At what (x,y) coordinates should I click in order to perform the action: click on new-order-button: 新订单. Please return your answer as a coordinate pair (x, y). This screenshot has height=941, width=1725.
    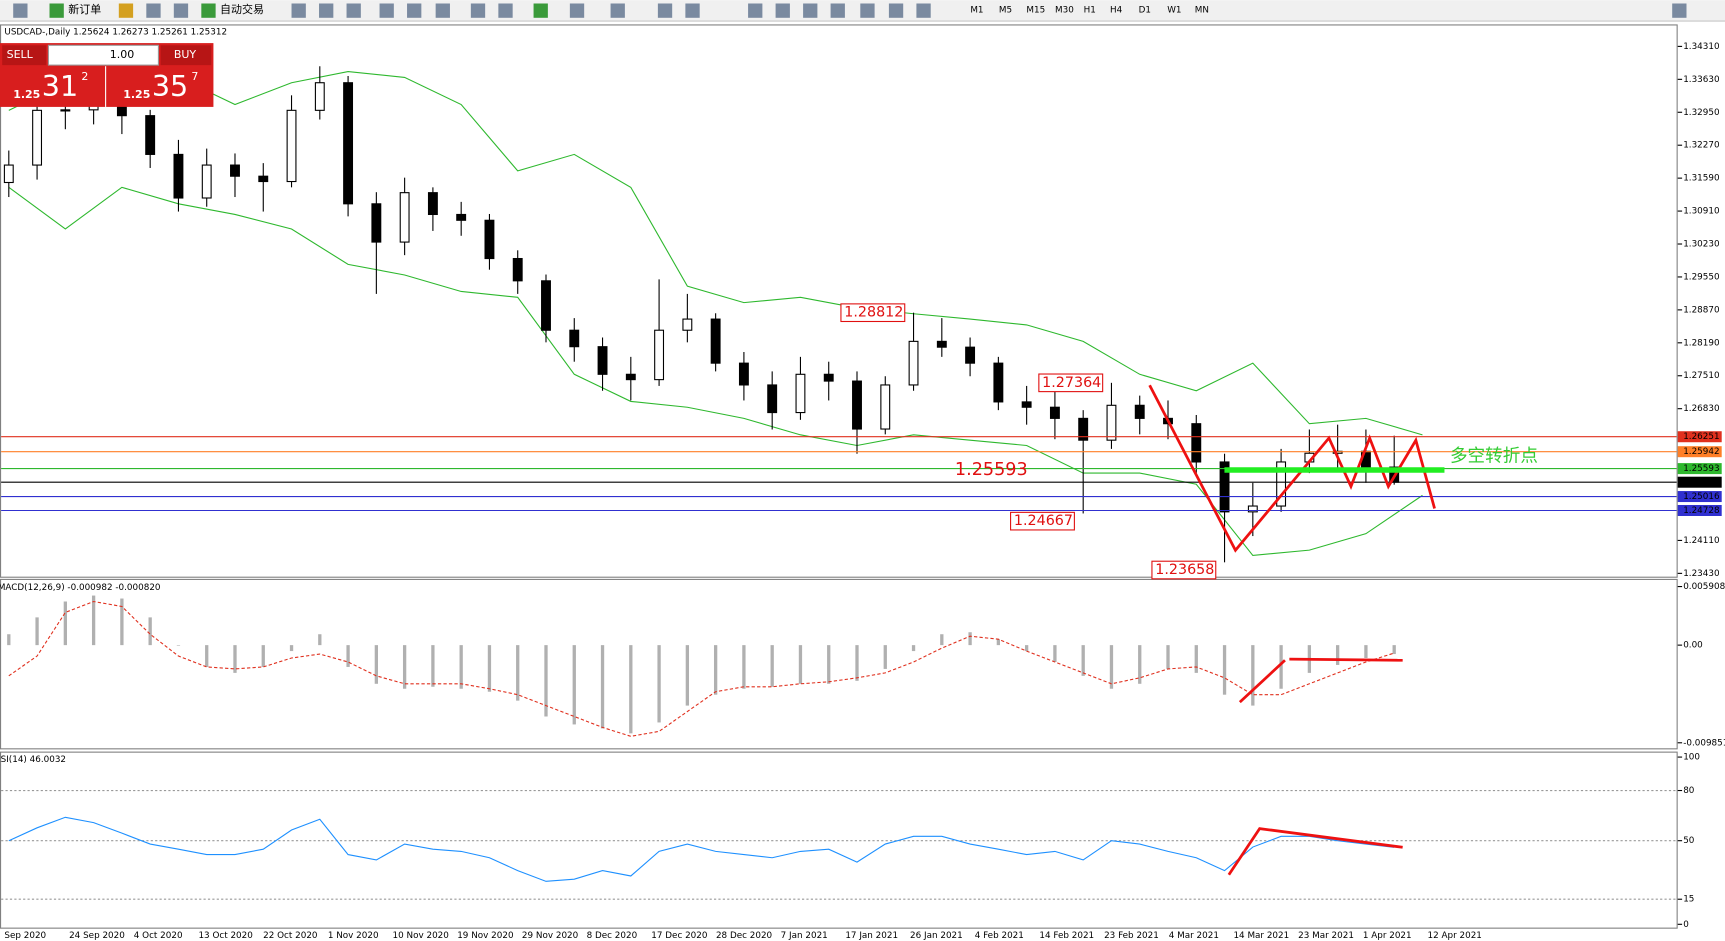
    Looking at the image, I should click on (84, 9).